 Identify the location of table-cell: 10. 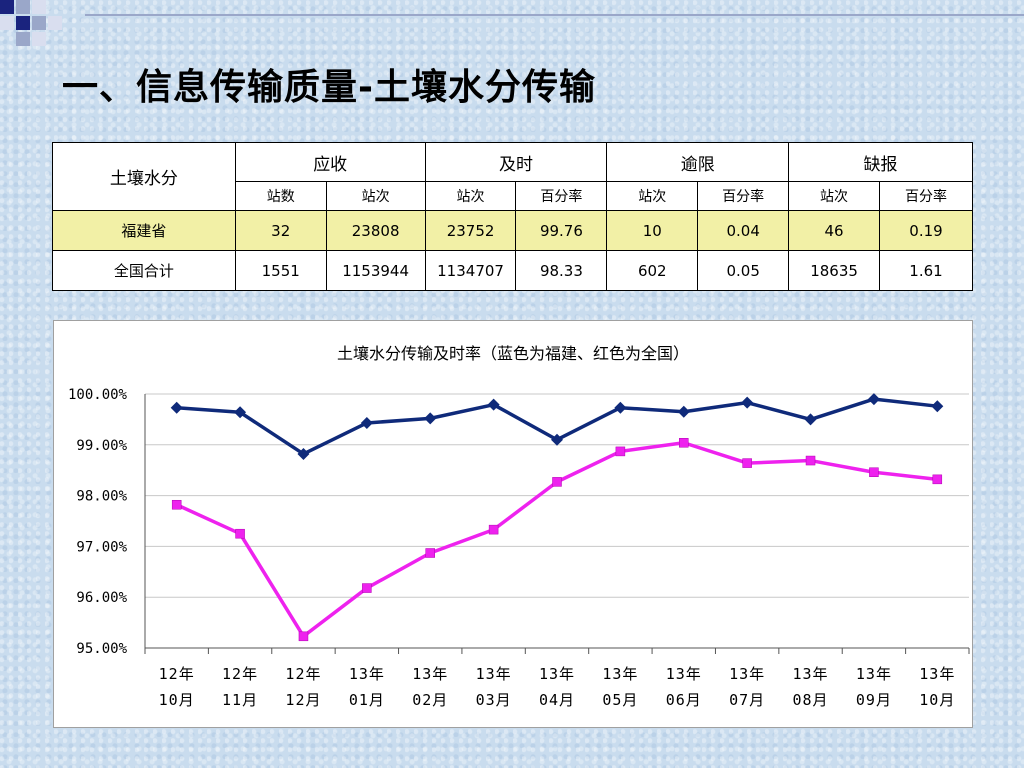
(652, 230).